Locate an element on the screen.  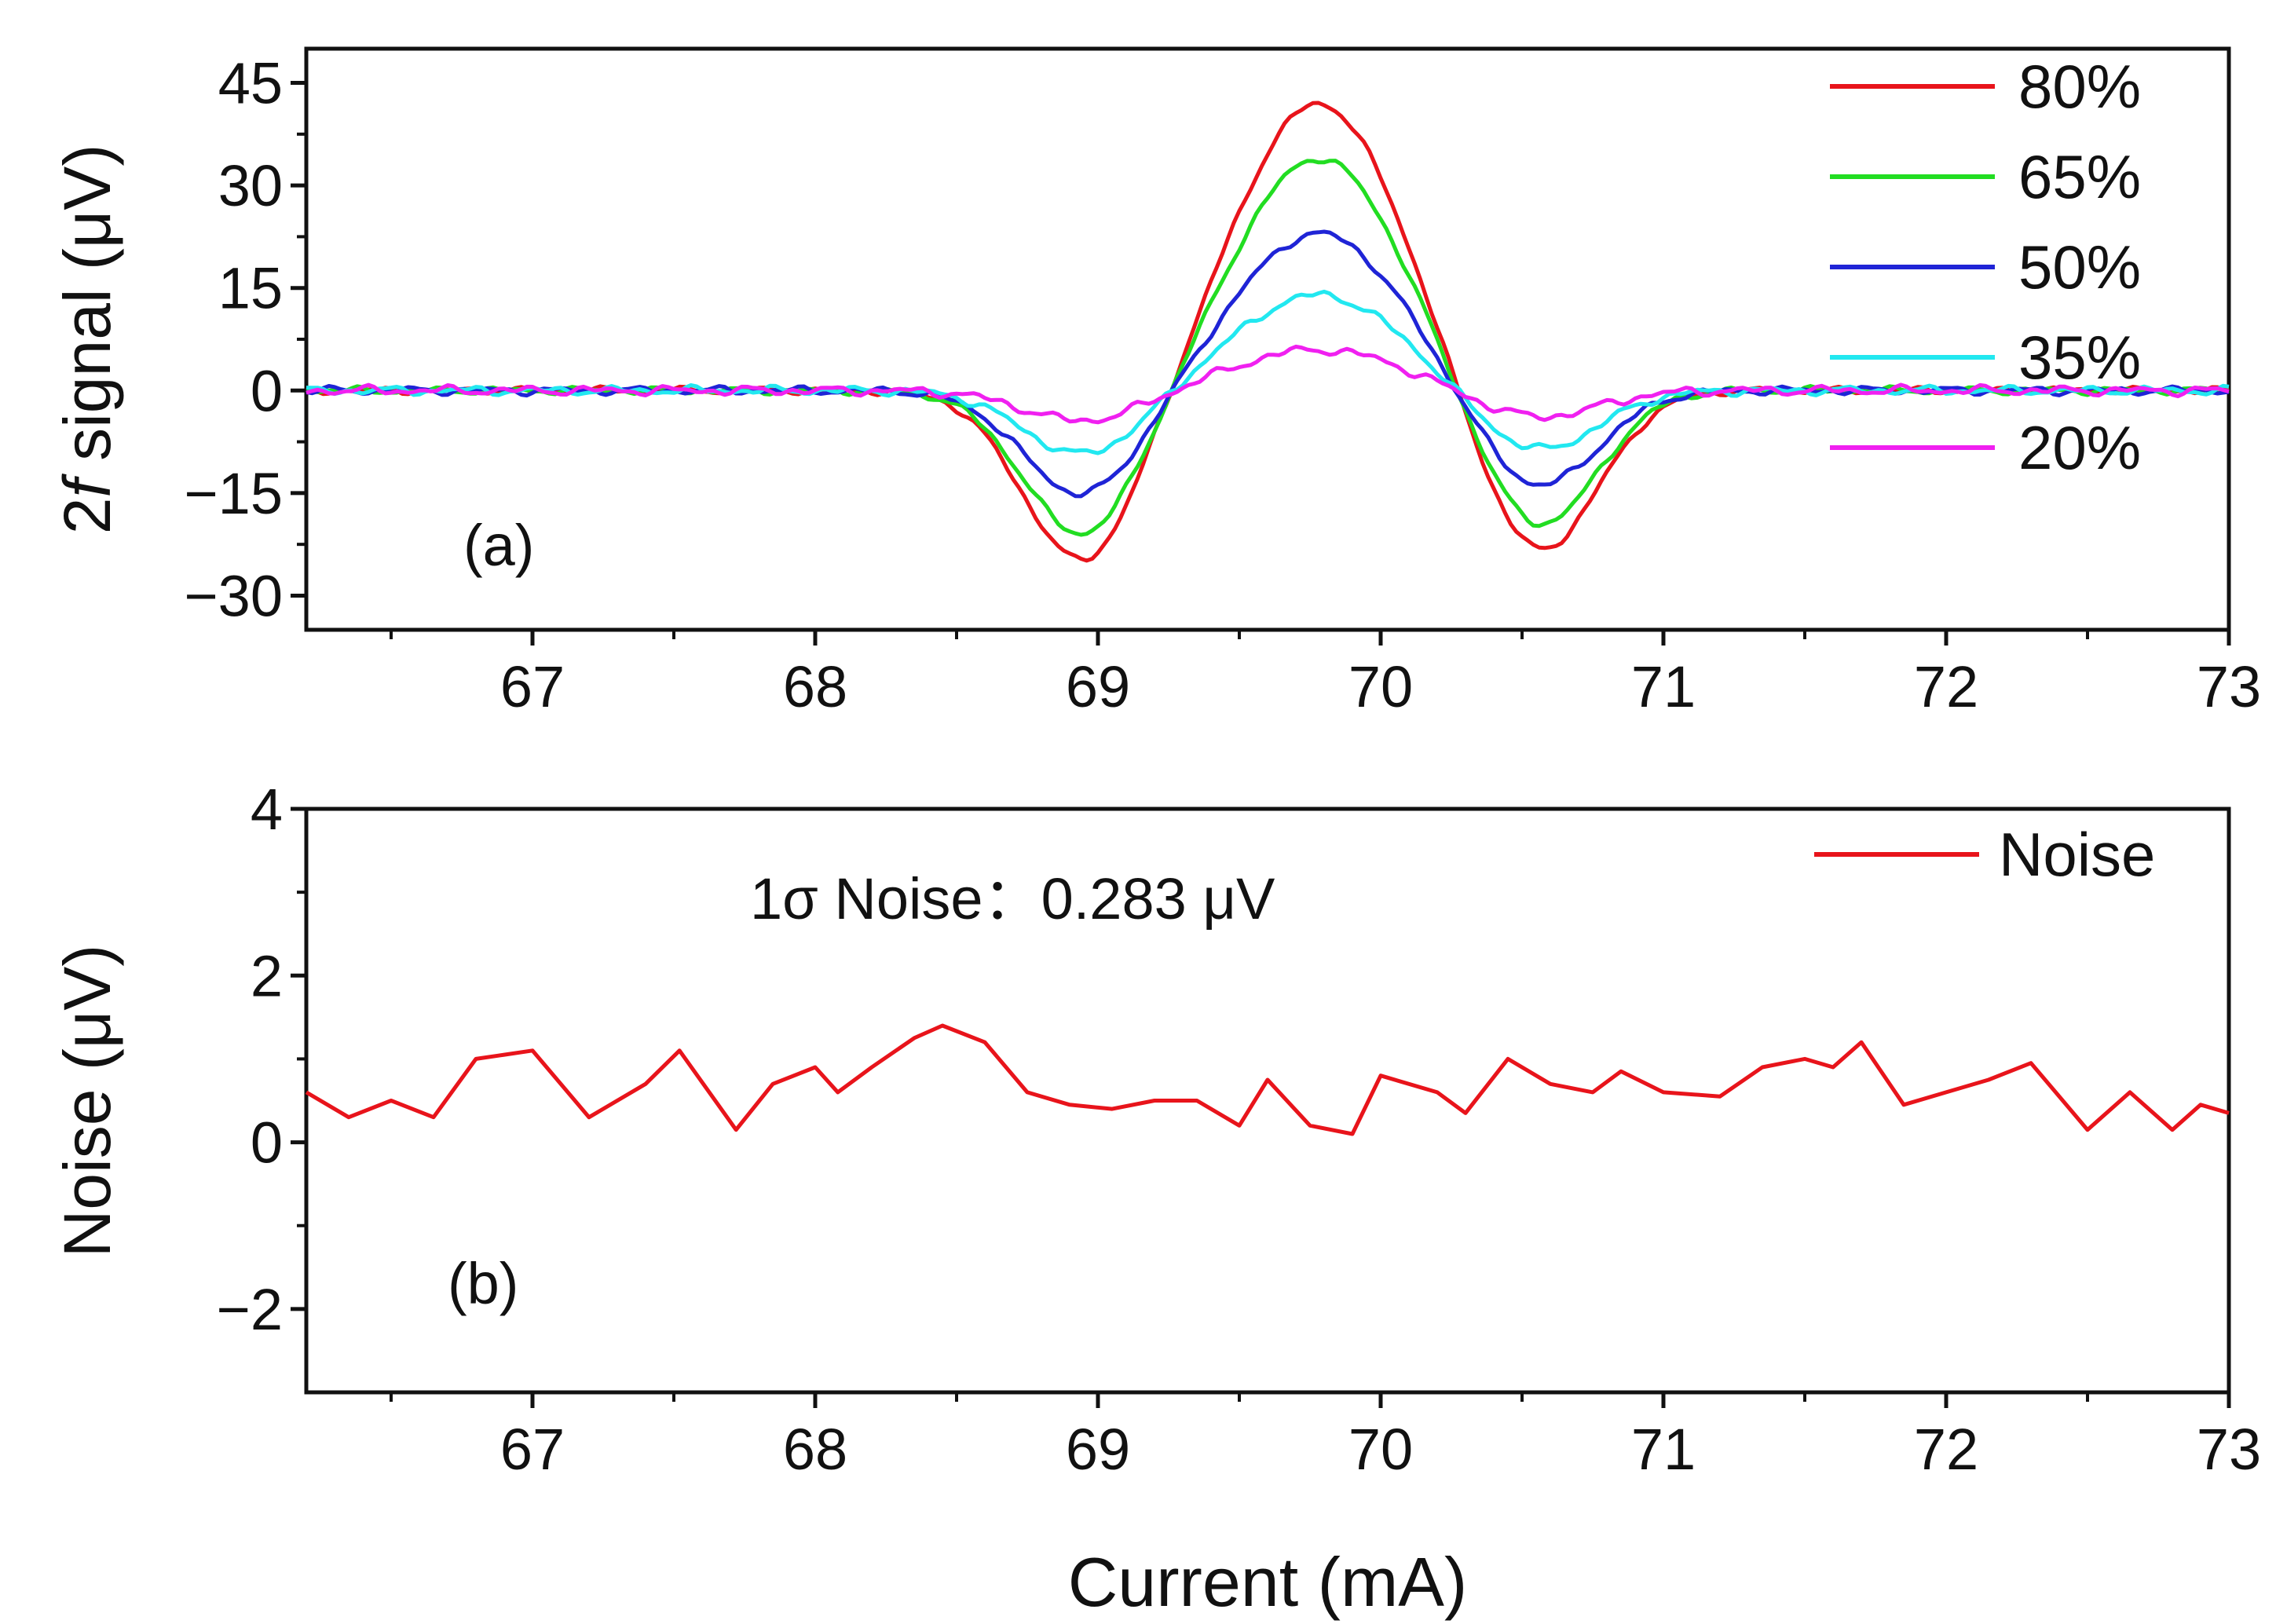
y-tick-label: −2 is located at coordinates (250, 1309).